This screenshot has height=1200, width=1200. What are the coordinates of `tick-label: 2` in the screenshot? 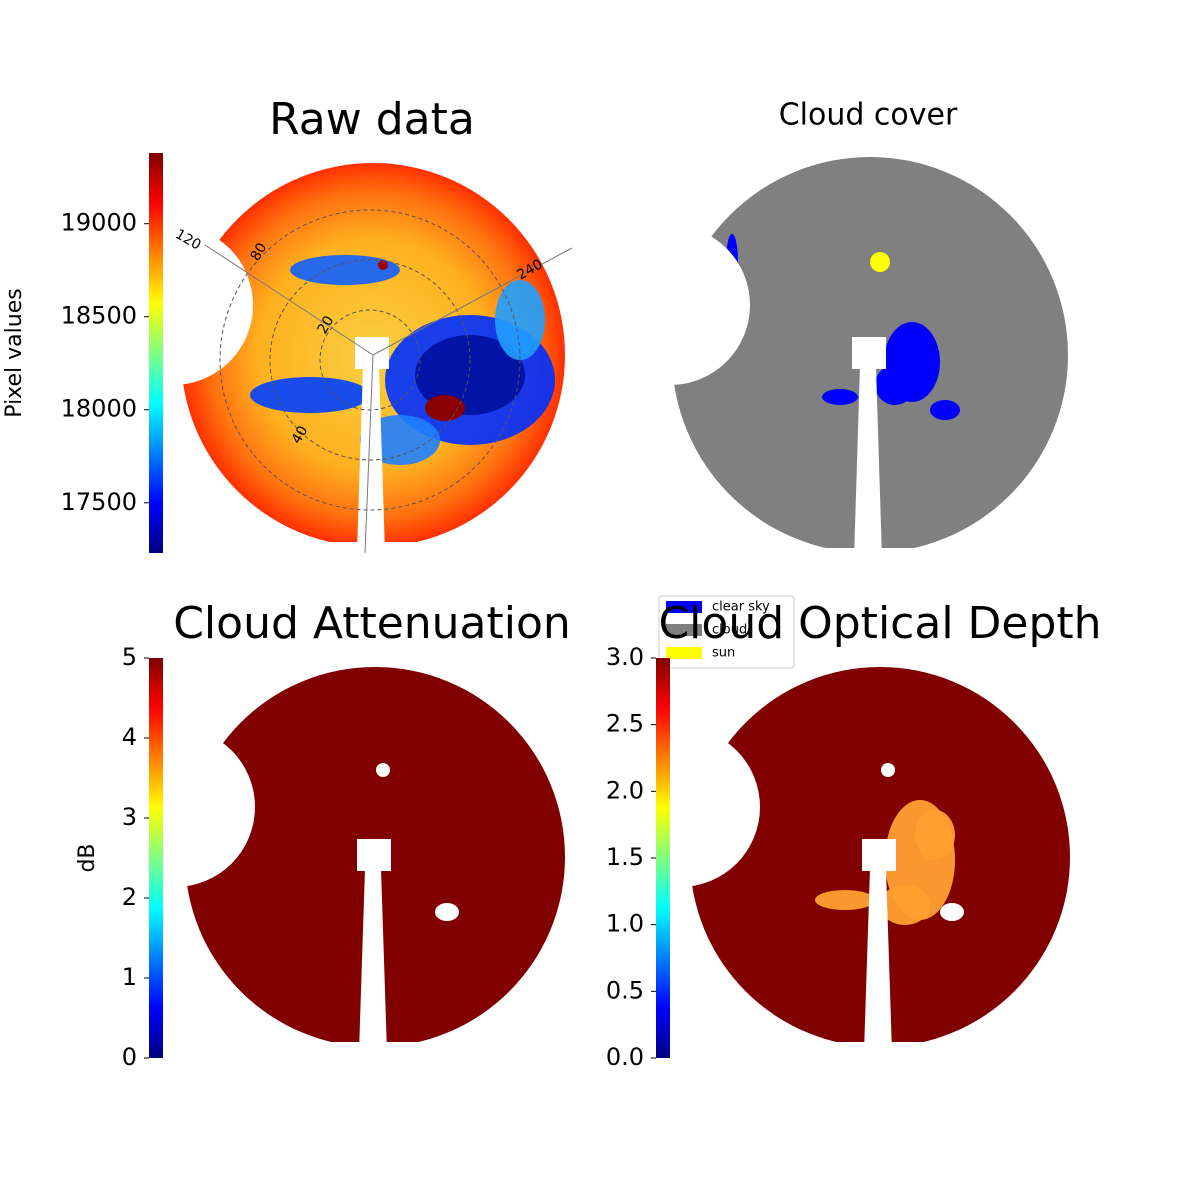 It's located at (129, 897).